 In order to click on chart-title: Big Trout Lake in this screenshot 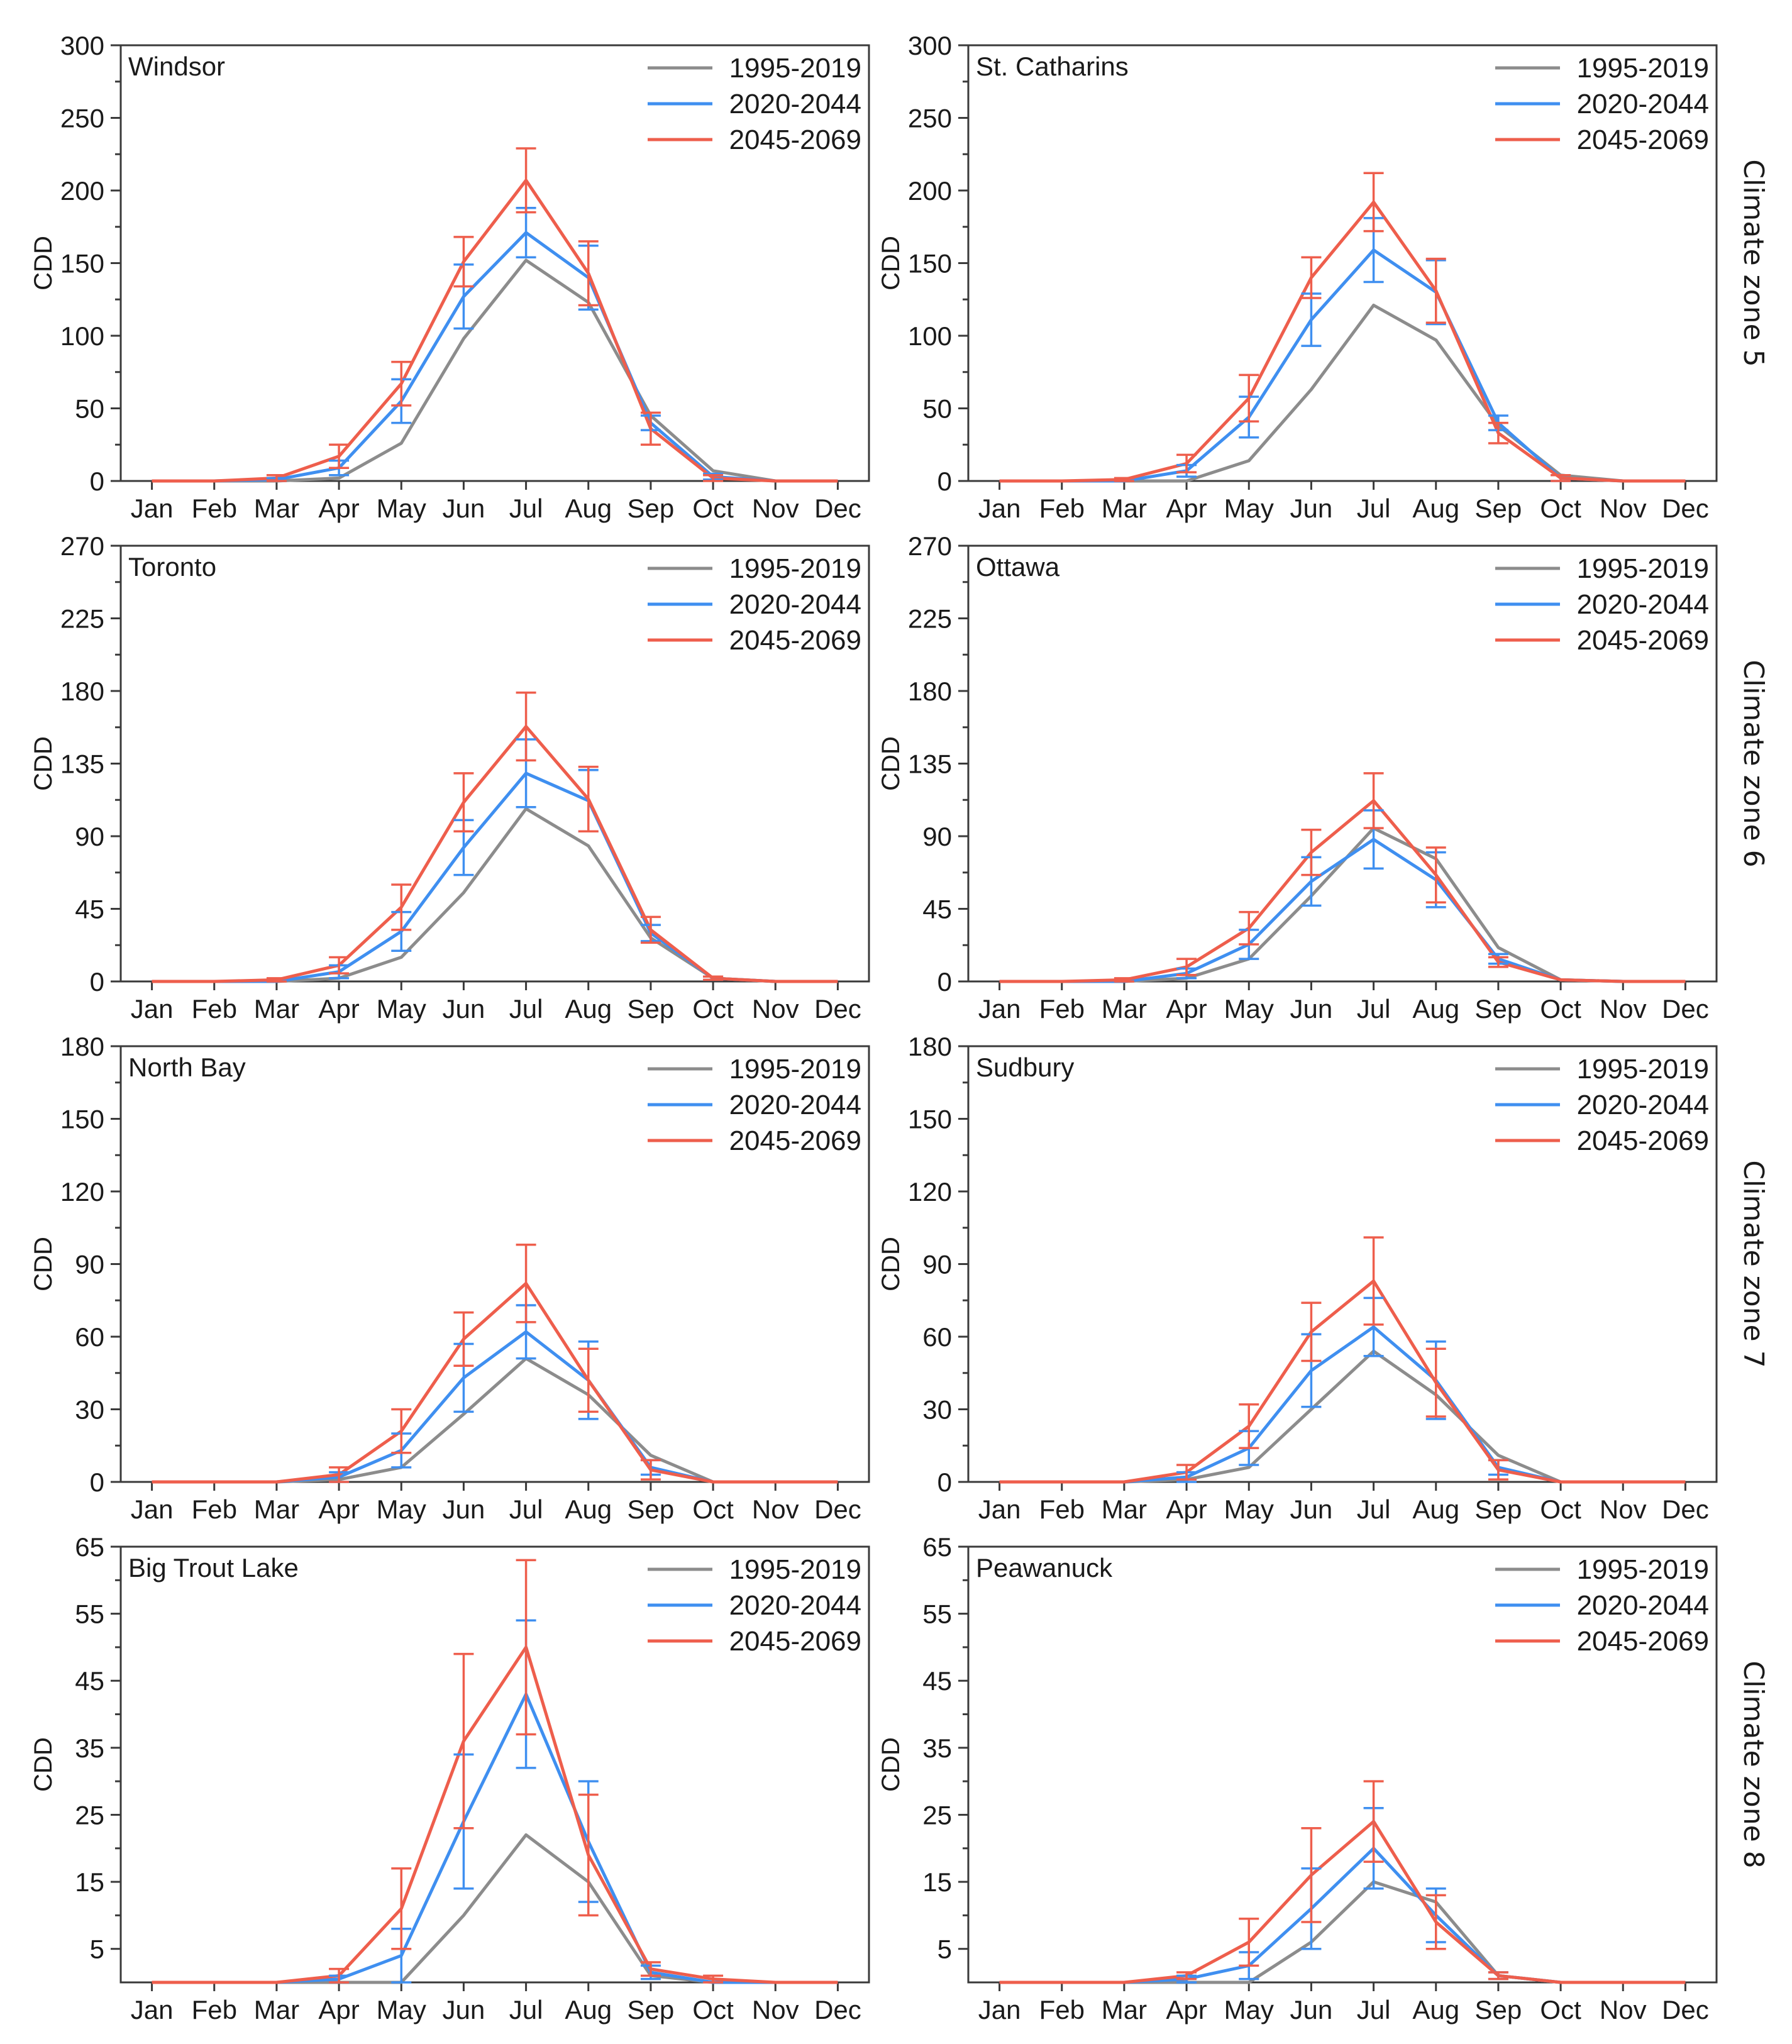, I will do `click(213, 1568)`.